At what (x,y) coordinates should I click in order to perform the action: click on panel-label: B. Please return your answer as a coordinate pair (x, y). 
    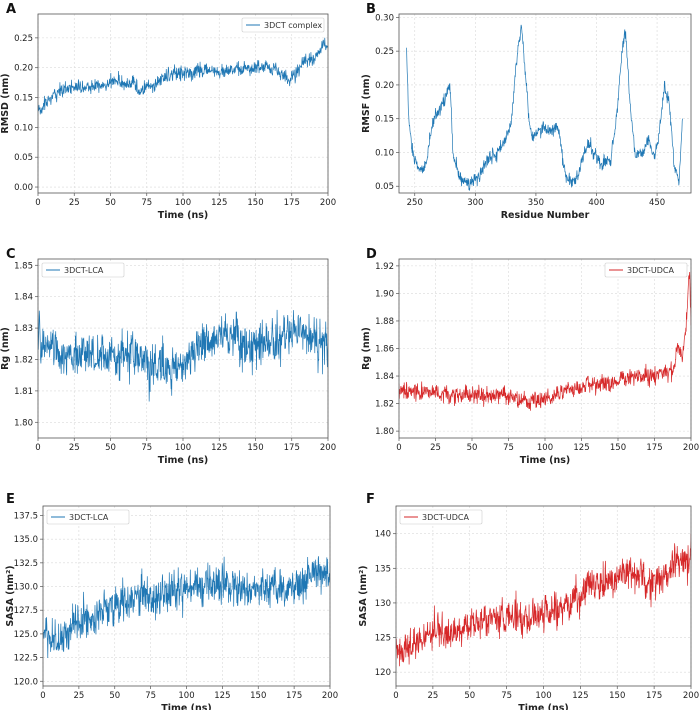
    Looking at the image, I should click on (371, 9).